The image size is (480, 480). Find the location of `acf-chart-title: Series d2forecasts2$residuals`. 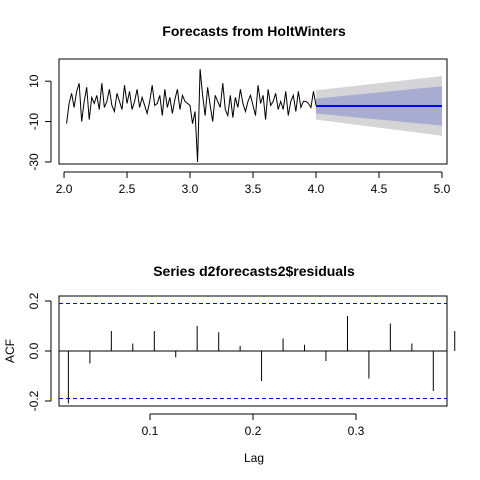

acf-chart-title: Series d2forecasts2$residuals is located at coordinates (254, 271).